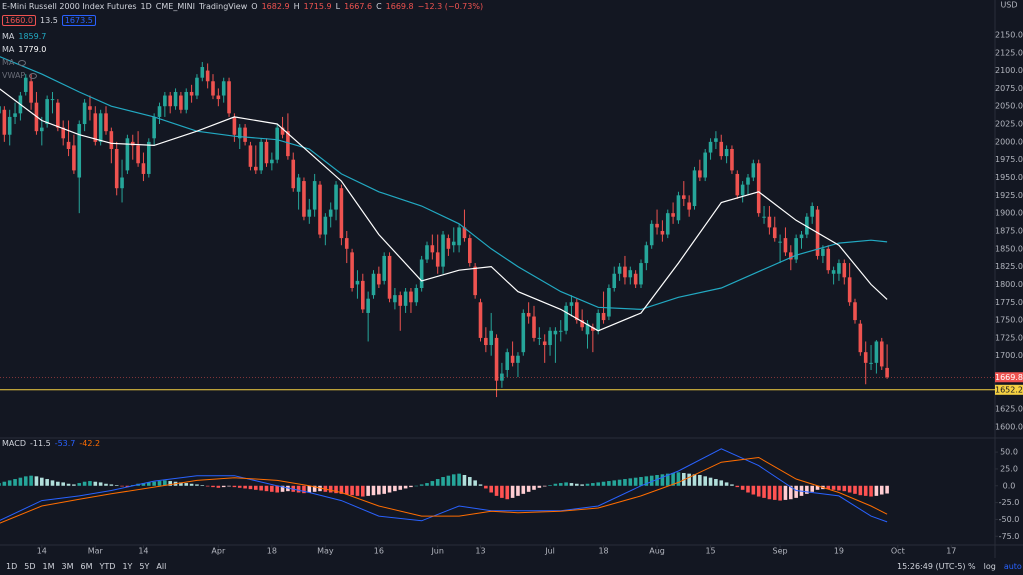 This screenshot has width=1023, height=575. What do you see at coordinates (1009, 230) in the screenshot?
I see `y-tick-label: 1875.0` at bounding box center [1009, 230].